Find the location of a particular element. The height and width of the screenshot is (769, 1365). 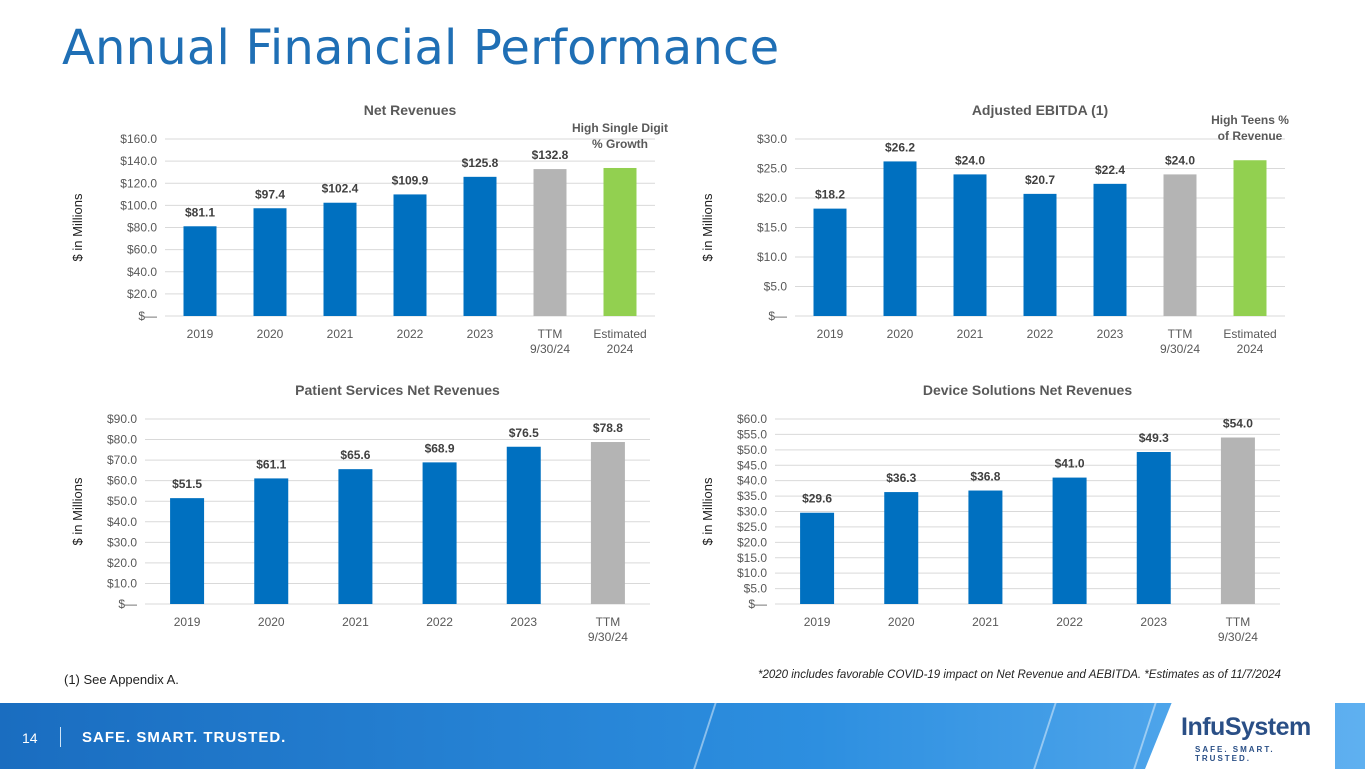

y-tick-label: $55.0 is located at coordinates (752, 434).